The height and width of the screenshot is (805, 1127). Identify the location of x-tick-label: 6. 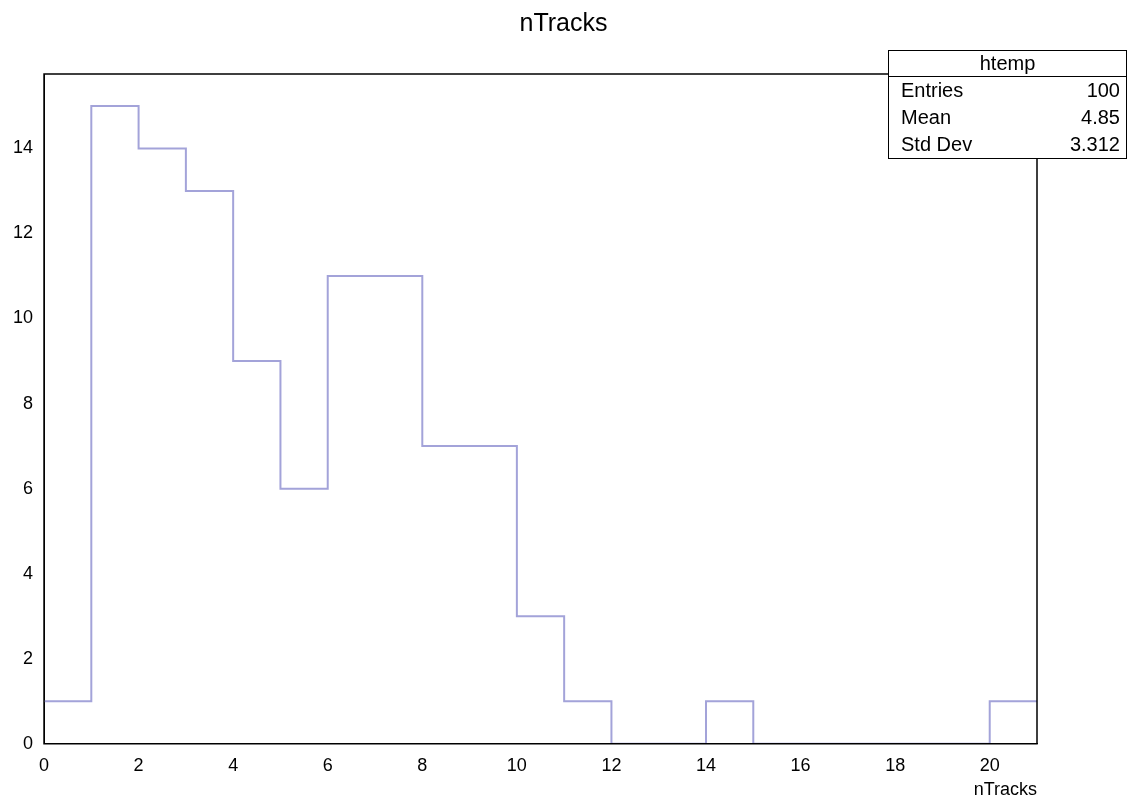
(327, 764).